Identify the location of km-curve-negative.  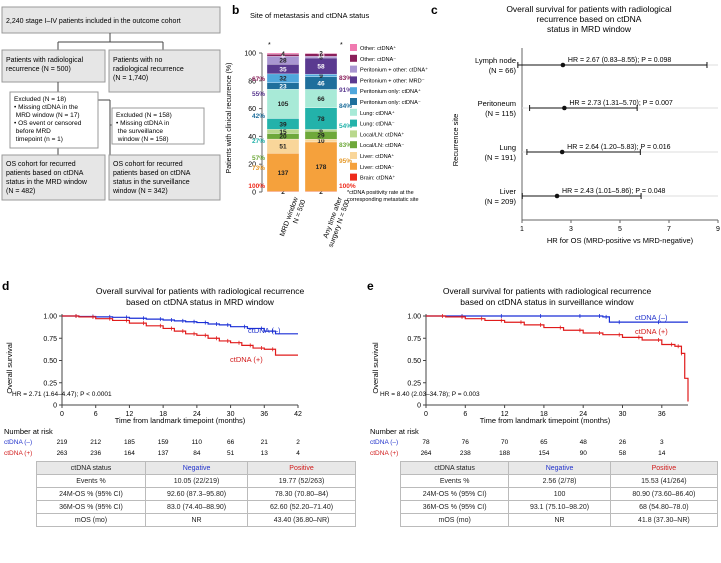
(180, 325).